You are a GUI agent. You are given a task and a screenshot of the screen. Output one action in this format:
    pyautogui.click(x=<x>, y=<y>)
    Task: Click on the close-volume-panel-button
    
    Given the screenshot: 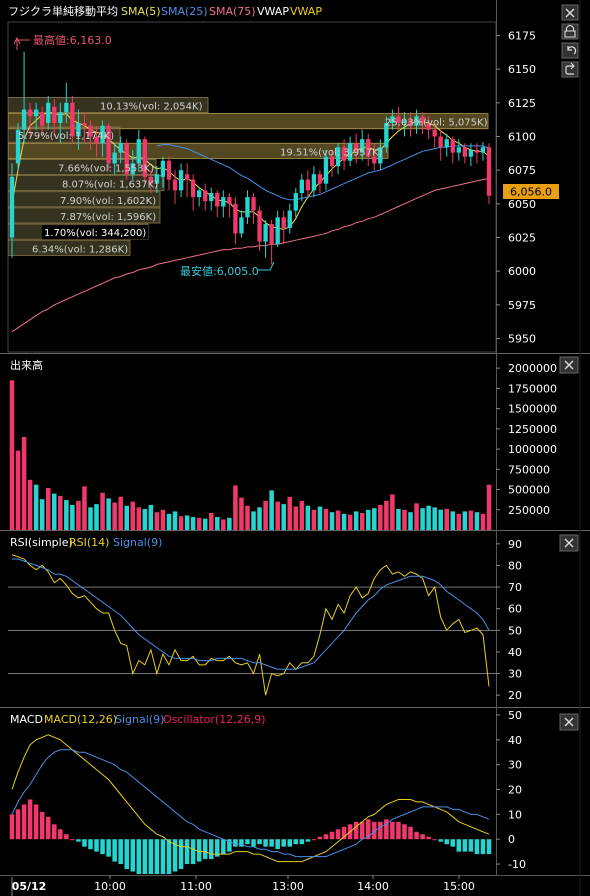 What is the action you would take?
    pyautogui.click(x=569, y=365)
    